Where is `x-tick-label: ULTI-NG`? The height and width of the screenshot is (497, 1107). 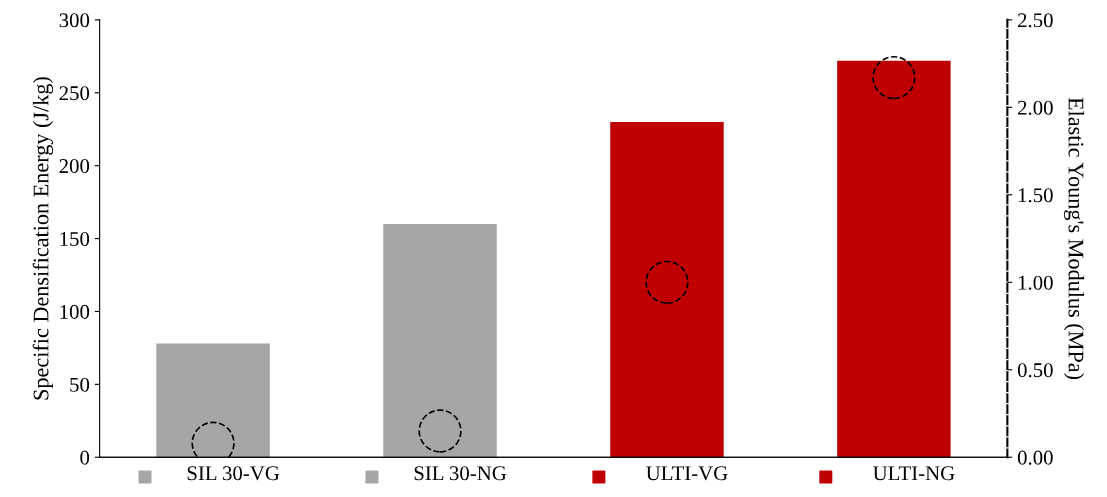 x-tick-label: ULTI-NG is located at coordinates (914, 473).